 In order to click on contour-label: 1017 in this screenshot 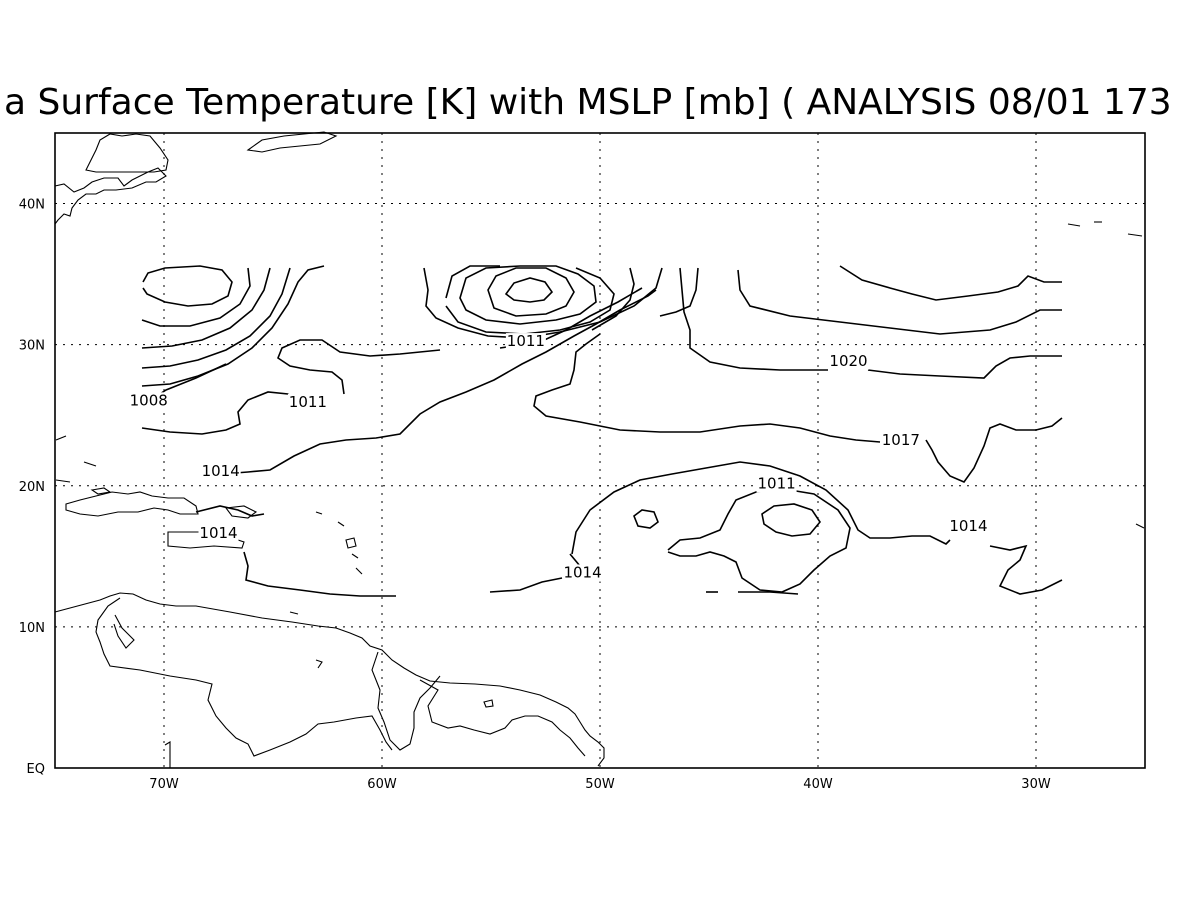, I will do `click(901, 440)`.